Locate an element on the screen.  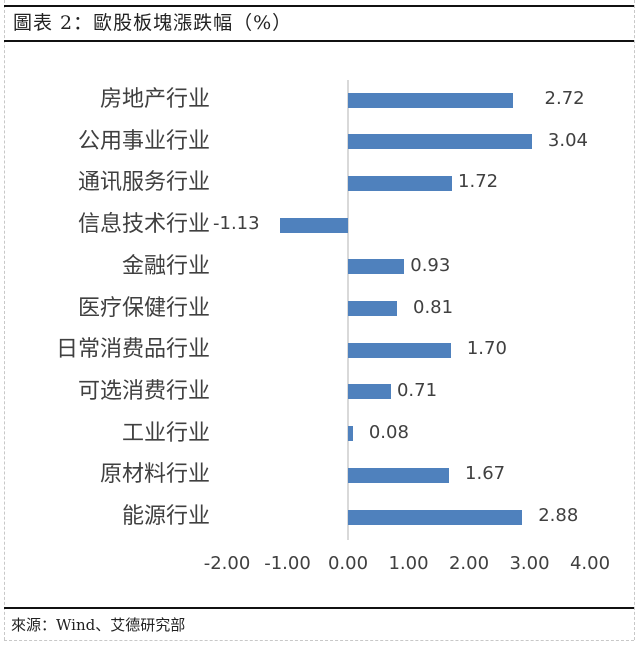
category-label: 可选消费行业 is located at coordinates (143, 391).